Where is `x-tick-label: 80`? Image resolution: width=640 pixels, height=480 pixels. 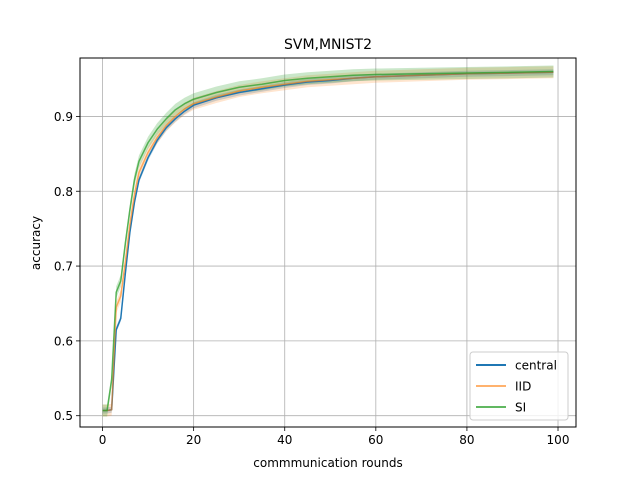 x-tick-label: 80 is located at coordinates (466, 440).